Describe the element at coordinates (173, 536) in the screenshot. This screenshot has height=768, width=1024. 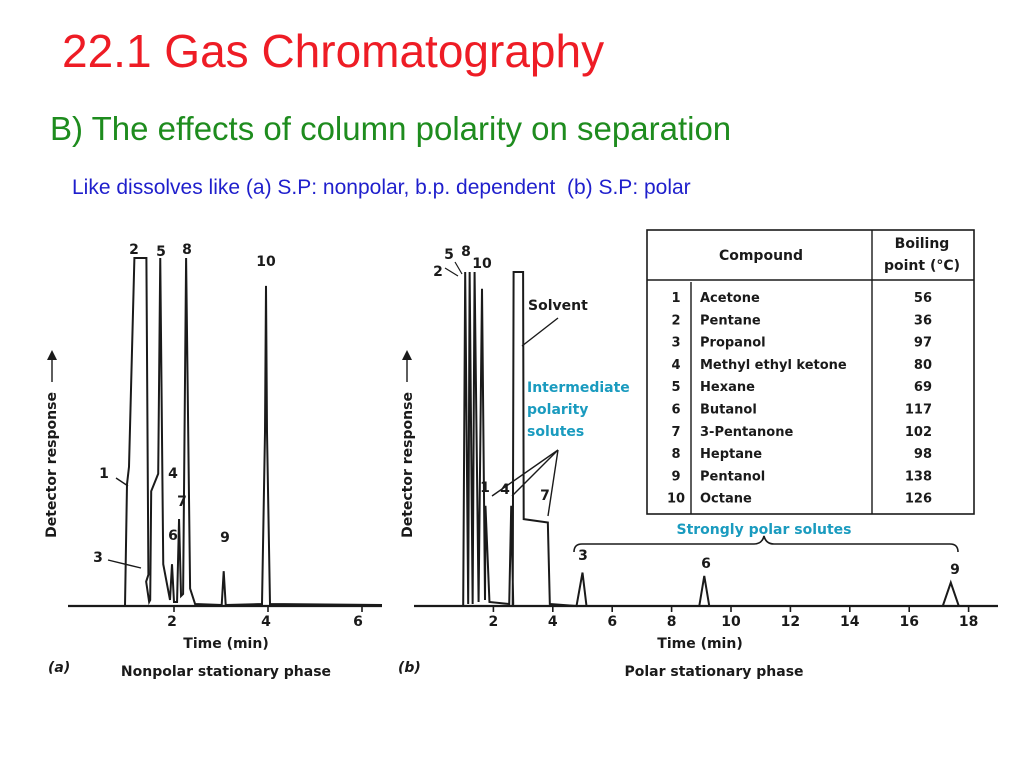
I see `peak-label-a: 6` at that location.